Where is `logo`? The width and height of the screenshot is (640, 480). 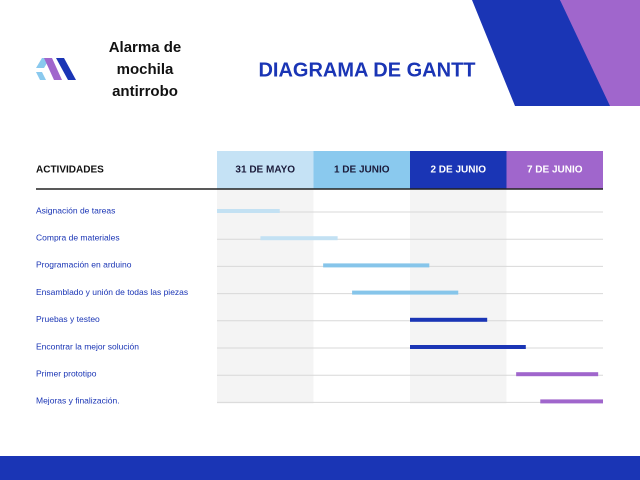
logo is located at coordinates (56, 69).